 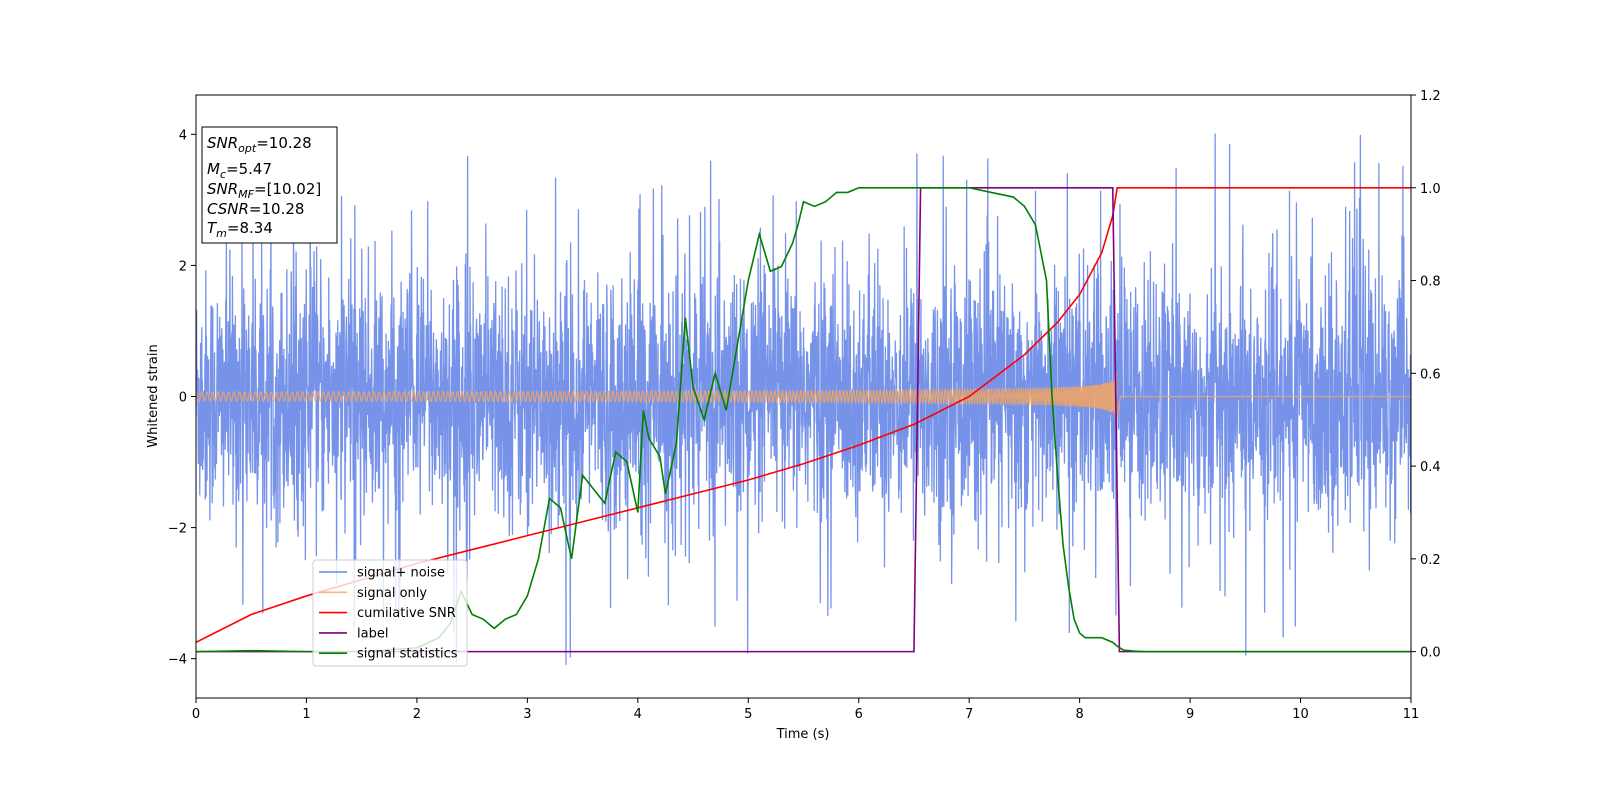 I want to click on y-right-tick-label: 0.8, so click(x=1430, y=282).